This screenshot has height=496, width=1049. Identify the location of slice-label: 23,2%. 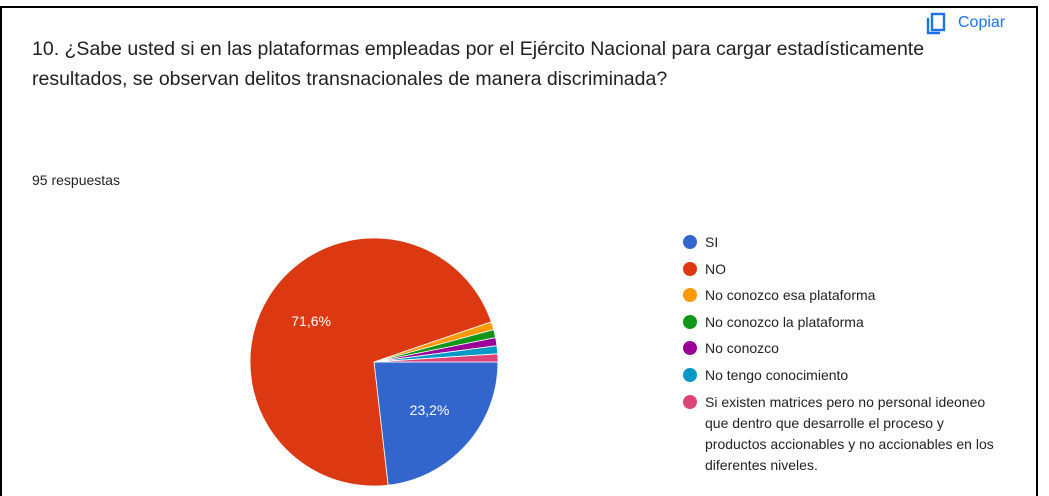
(430, 410).